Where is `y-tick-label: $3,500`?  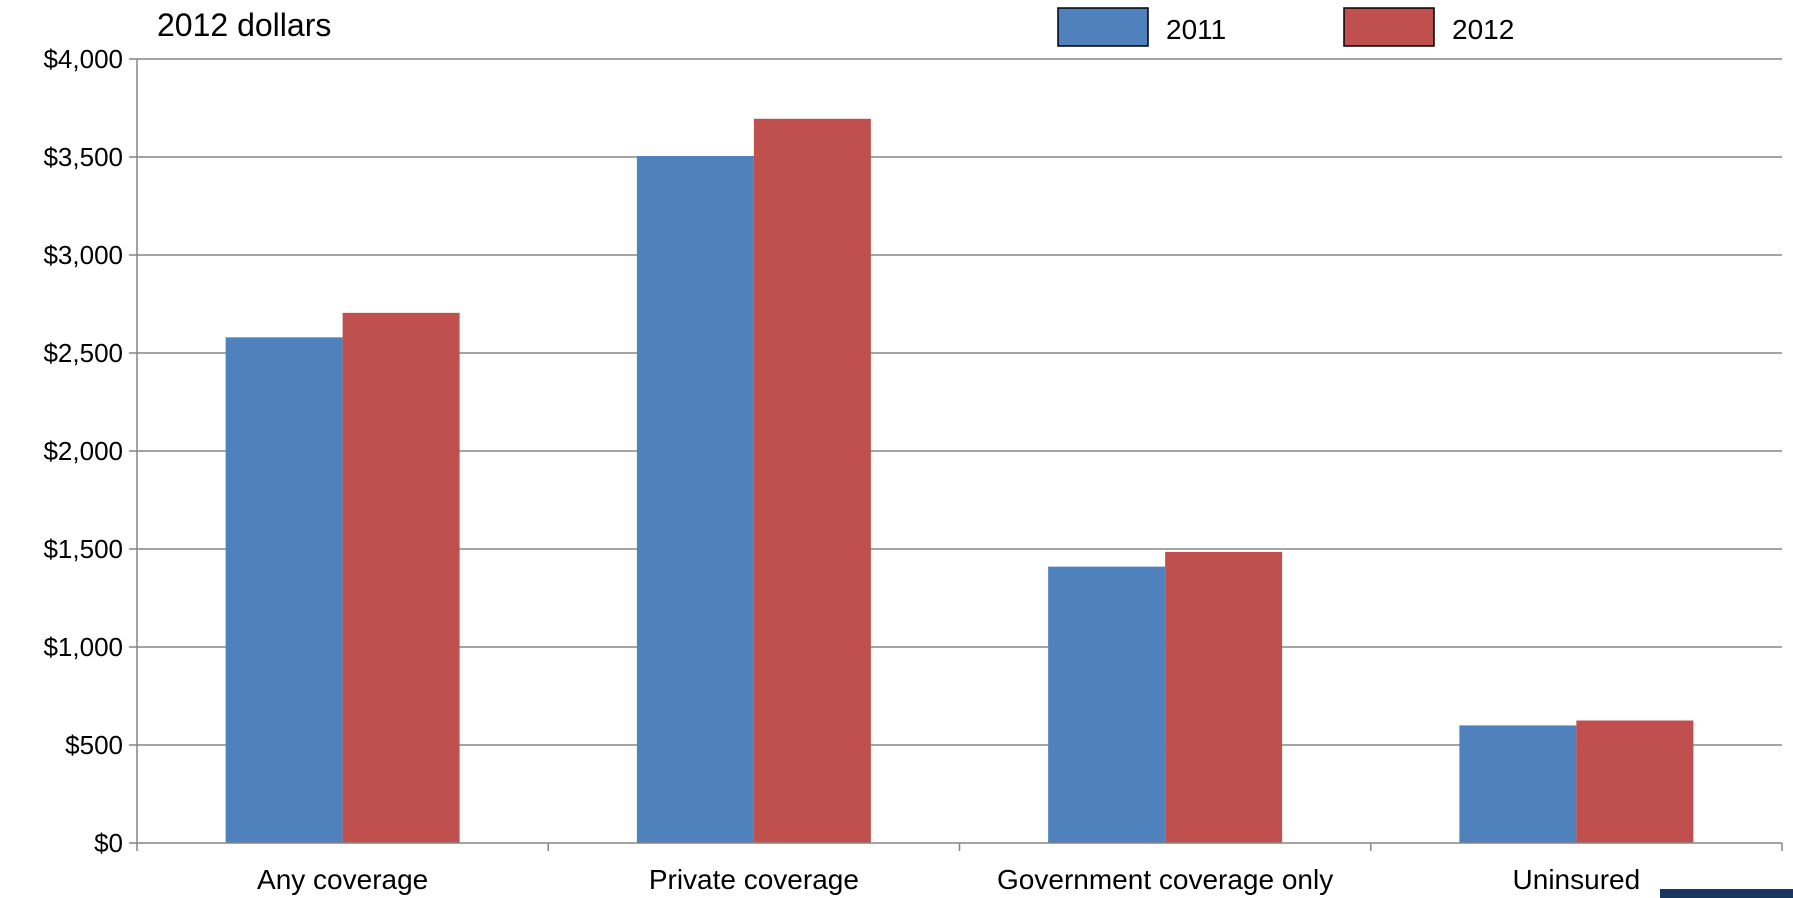 y-tick-label: $3,500 is located at coordinates (83, 157).